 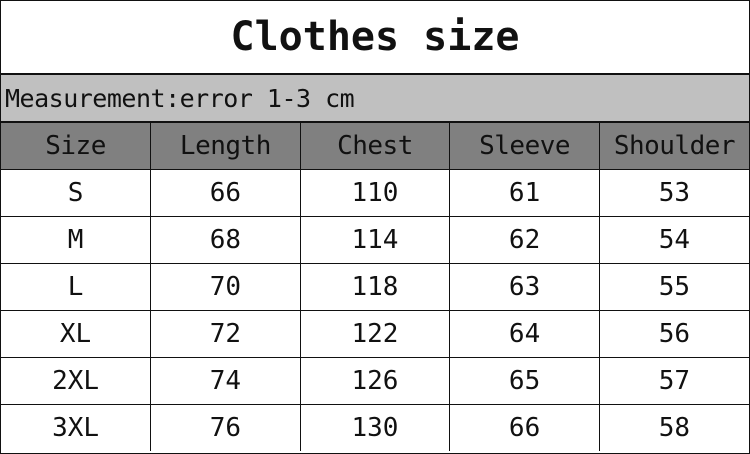 I want to click on table-cell: 57, so click(x=673, y=381).